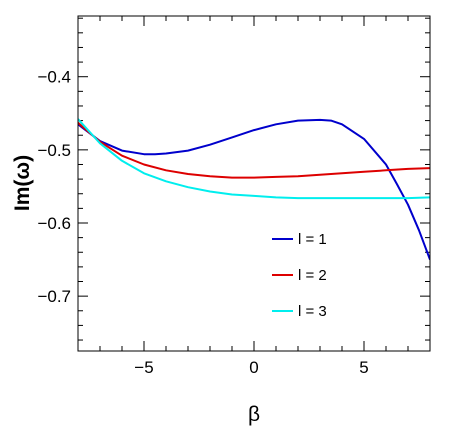  I want to click on legend: l = 1 l = 2 l = 3, so click(299, 275).